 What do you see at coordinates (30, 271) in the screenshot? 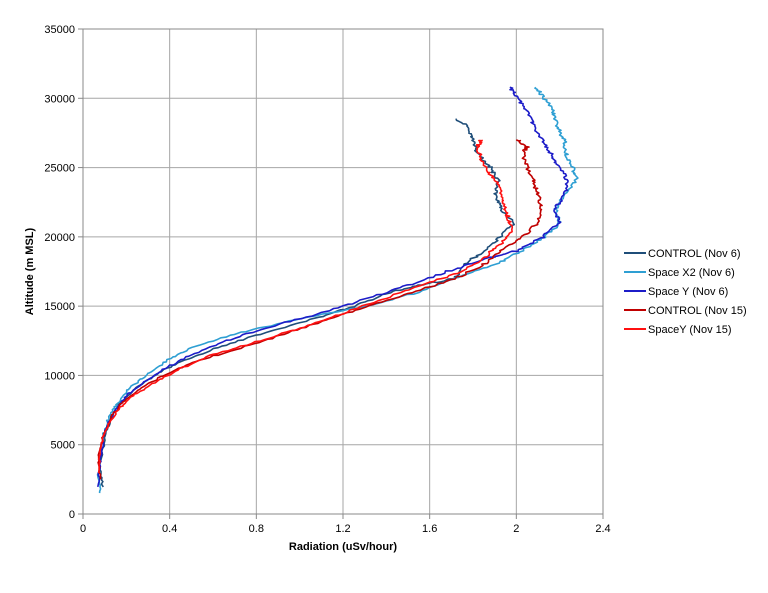
I see `y-axis-label: Altitude (m MSL)` at bounding box center [30, 271].